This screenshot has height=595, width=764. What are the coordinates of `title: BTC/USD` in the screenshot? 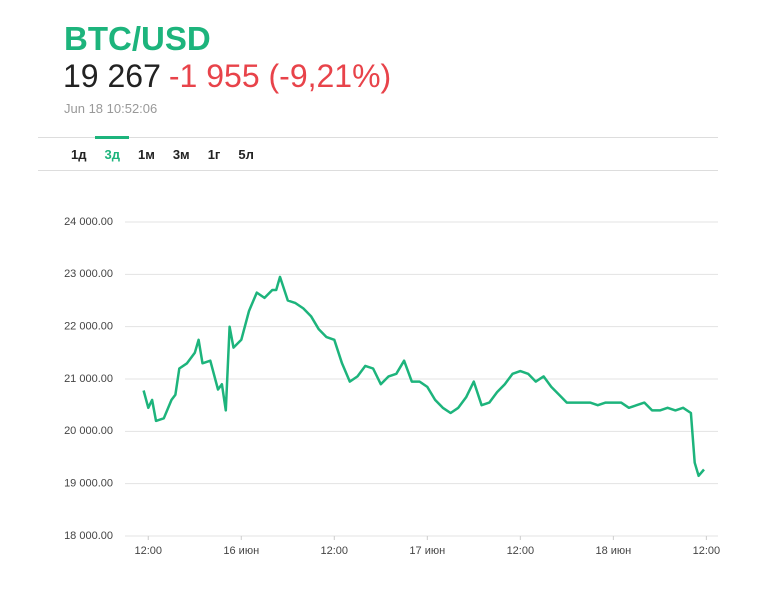 It's located at (137, 38).